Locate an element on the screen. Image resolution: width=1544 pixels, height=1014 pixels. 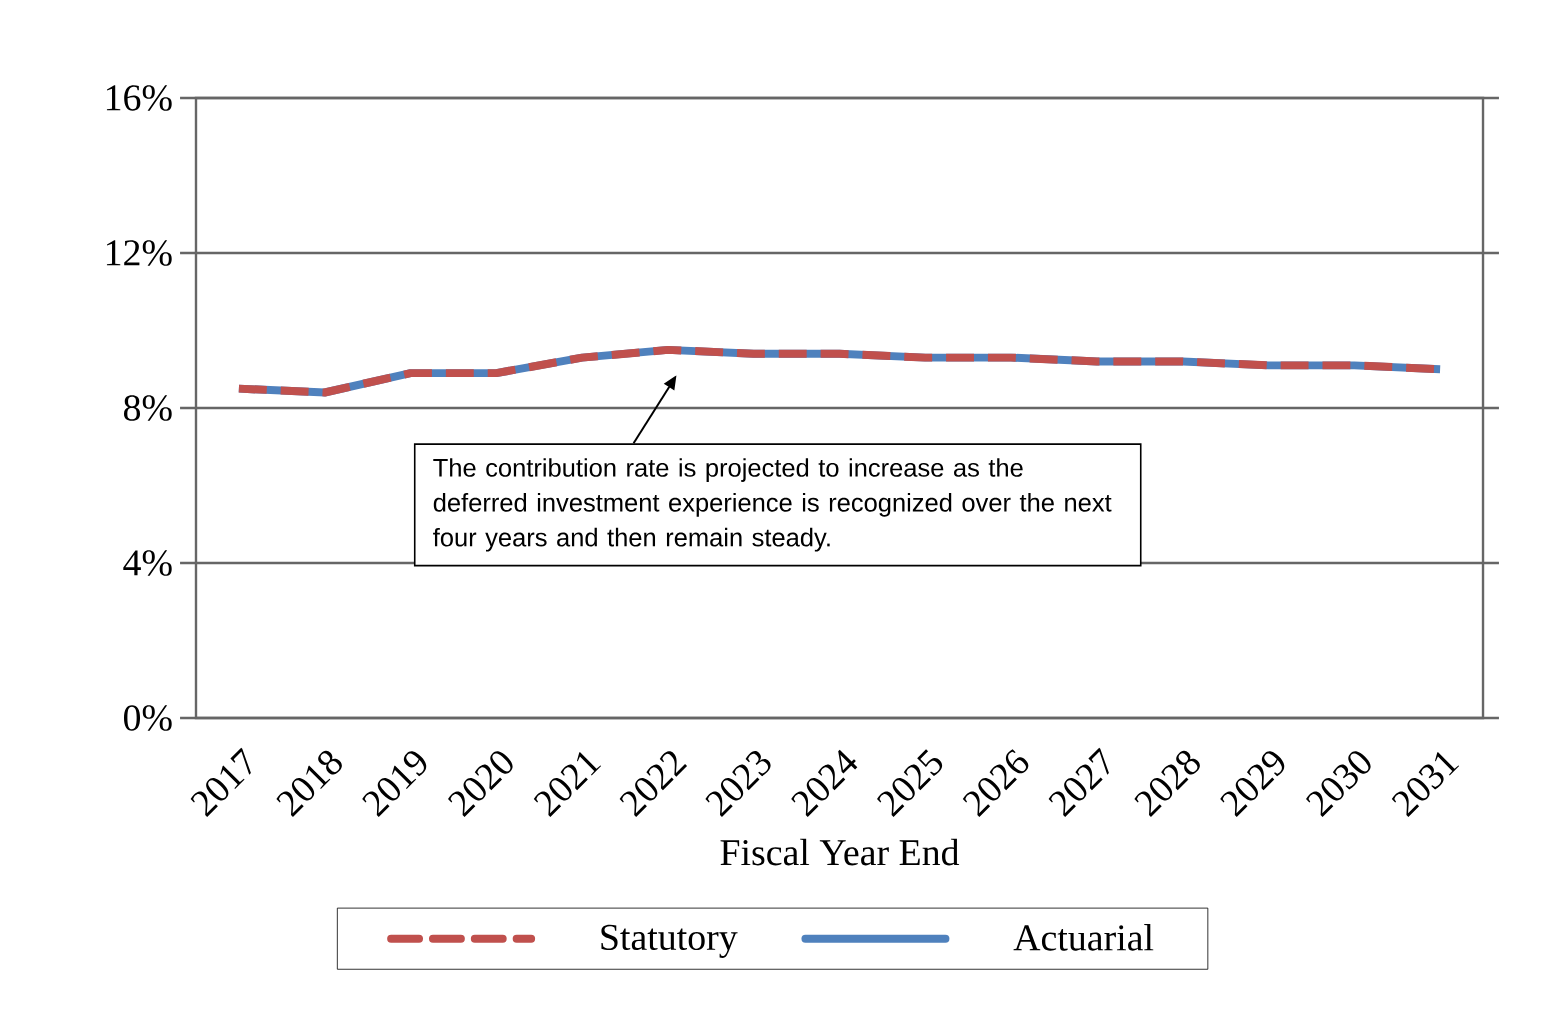
legend-label: Actuarial is located at coordinates (1083, 937).